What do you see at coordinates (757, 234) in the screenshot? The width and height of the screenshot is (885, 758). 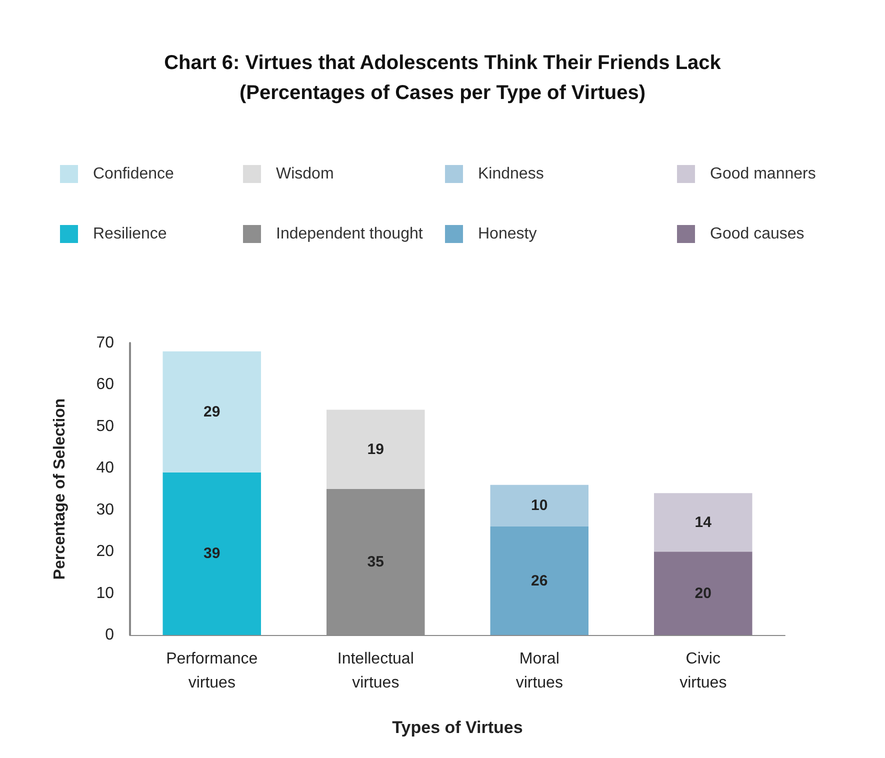 I see `legend-label: Good causes` at bounding box center [757, 234].